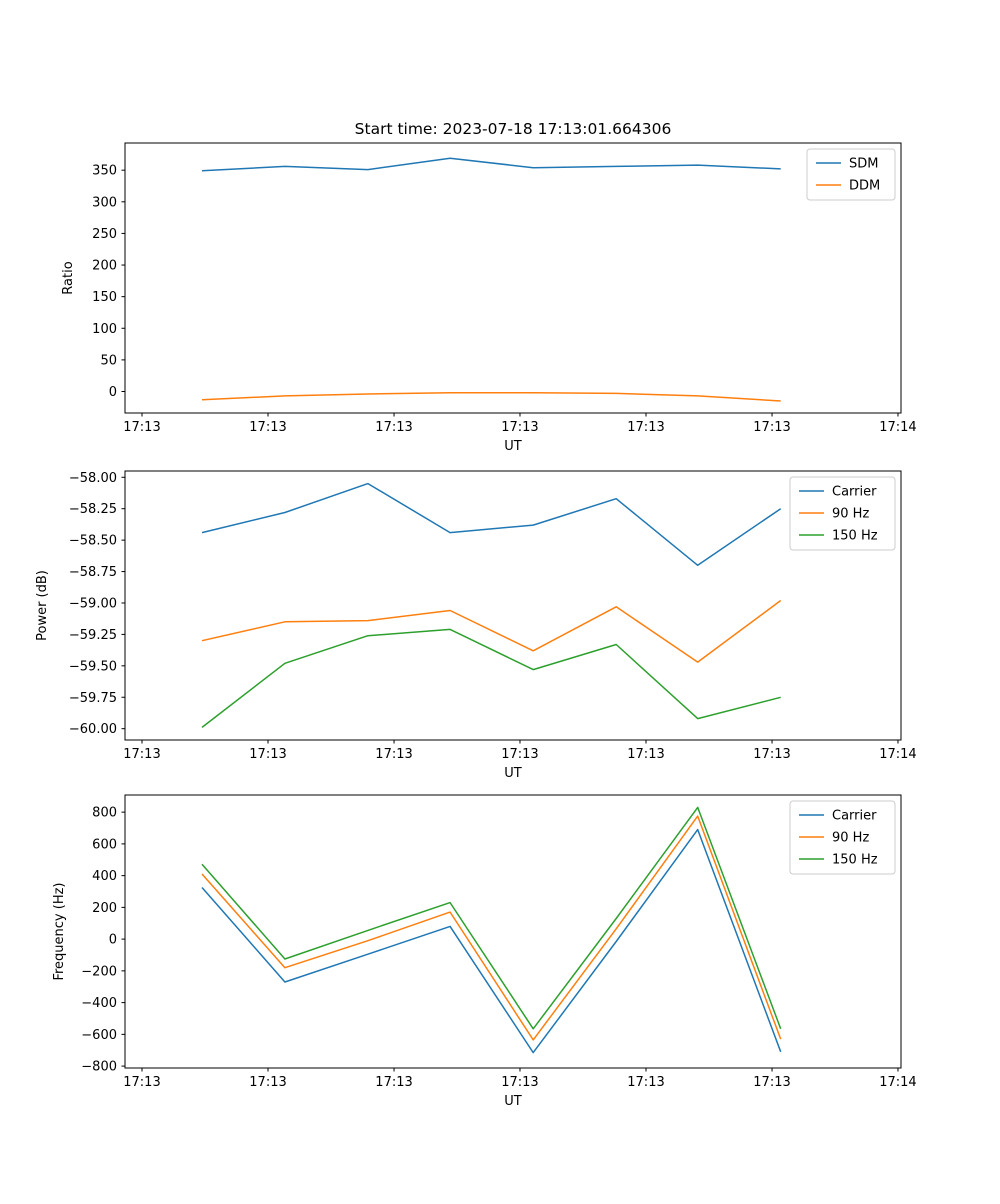 The width and height of the screenshot is (1000, 1204). Describe the element at coordinates (104, 813) in the screenshot. I see `y-tick-label: 800` at that location.